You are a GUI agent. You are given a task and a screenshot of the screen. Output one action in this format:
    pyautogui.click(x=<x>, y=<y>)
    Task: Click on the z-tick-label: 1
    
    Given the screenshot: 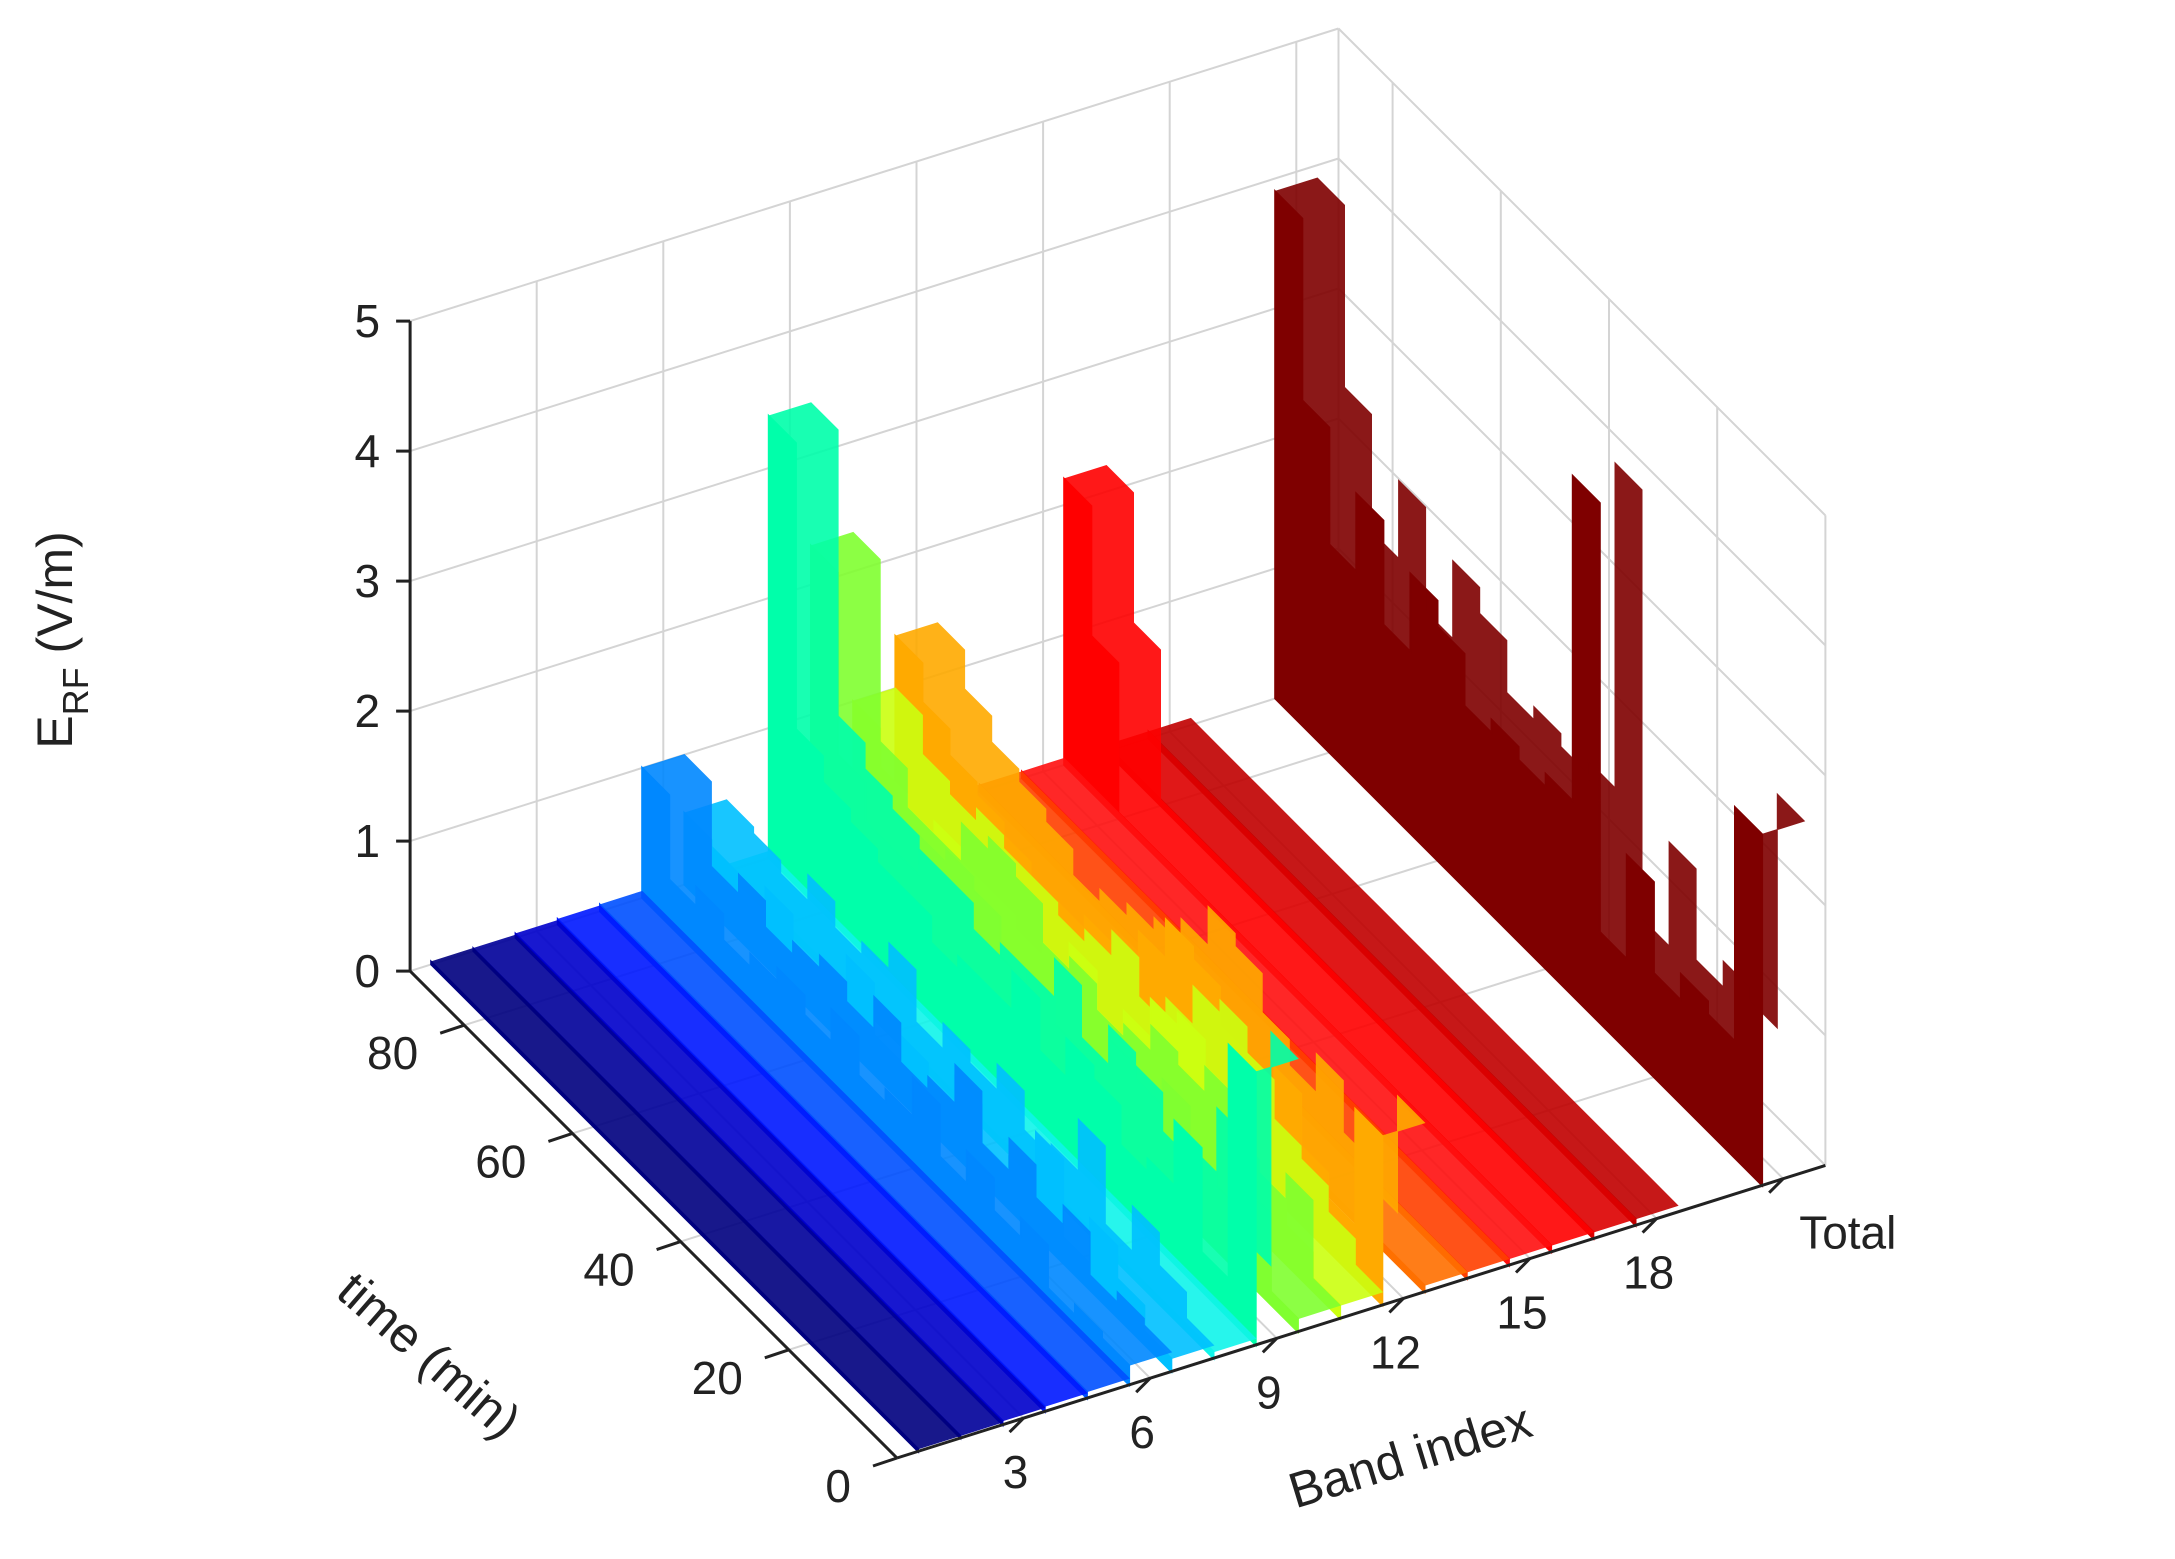 What is the action you would take?
    pyautogui.click(x=368, y=841)
    